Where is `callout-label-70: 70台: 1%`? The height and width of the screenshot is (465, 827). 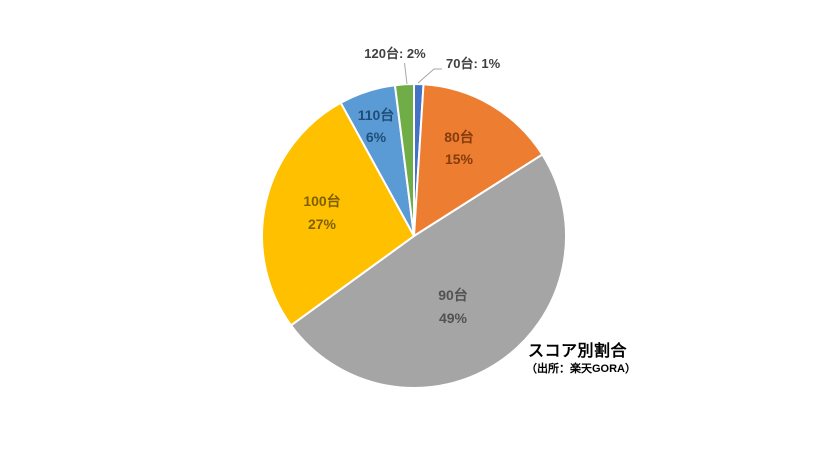 callout-label-70: 70台: 1% is located at coordinates (473, 63).